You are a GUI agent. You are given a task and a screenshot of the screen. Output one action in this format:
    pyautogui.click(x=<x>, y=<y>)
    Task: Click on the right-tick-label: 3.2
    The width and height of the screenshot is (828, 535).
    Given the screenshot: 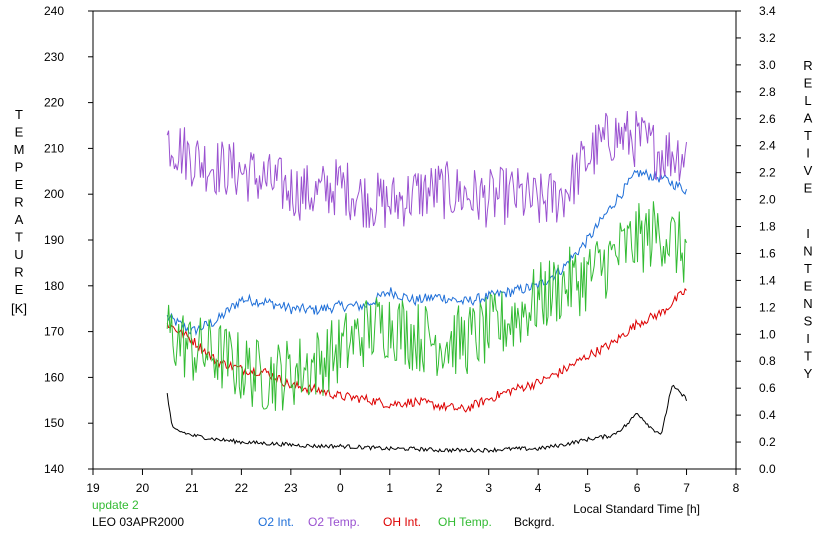 What is the action you would take?
    pyautogui.click(x=767, y=38)
    